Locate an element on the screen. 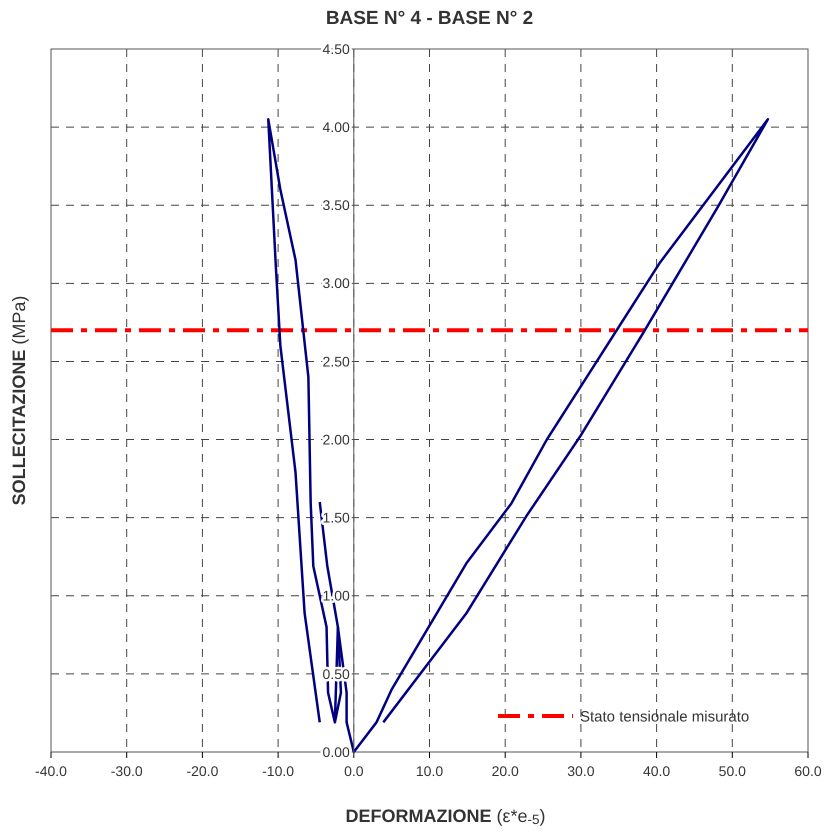 The width and height of the screenshot is (824, 832). x-tick-label: 40.0 is located at coordinates (656, 770).